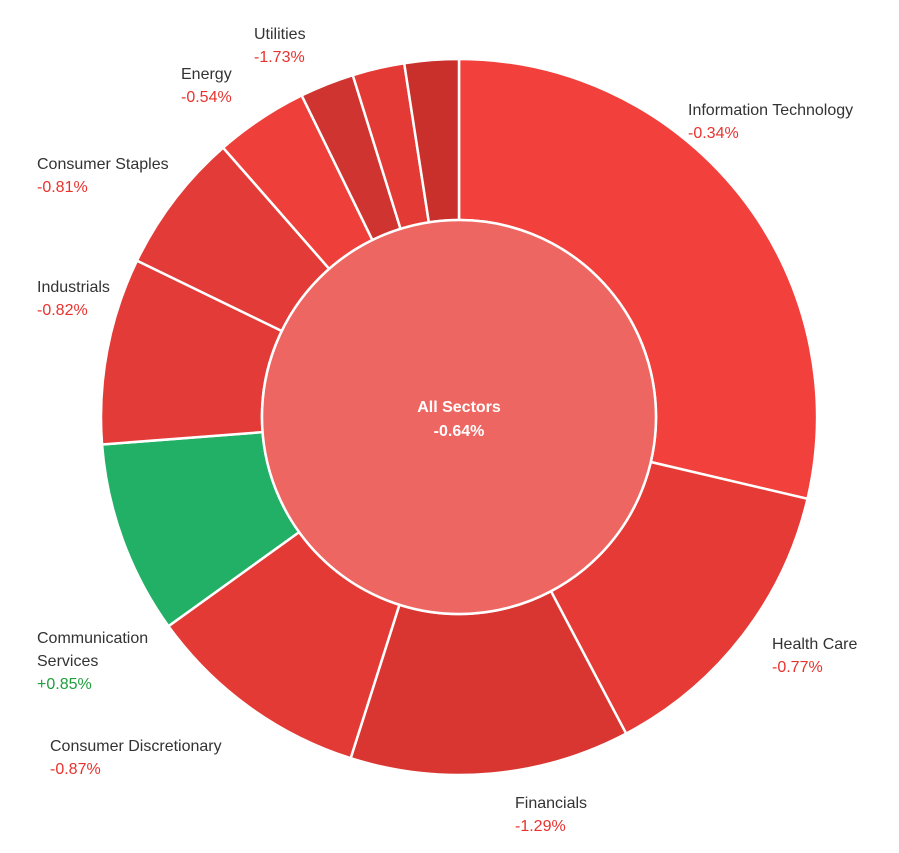  What do you see at coordinates (540, 826) in the screenshot?
I see `label-financials-value: -1.29%` at bounding box center [540, 826].